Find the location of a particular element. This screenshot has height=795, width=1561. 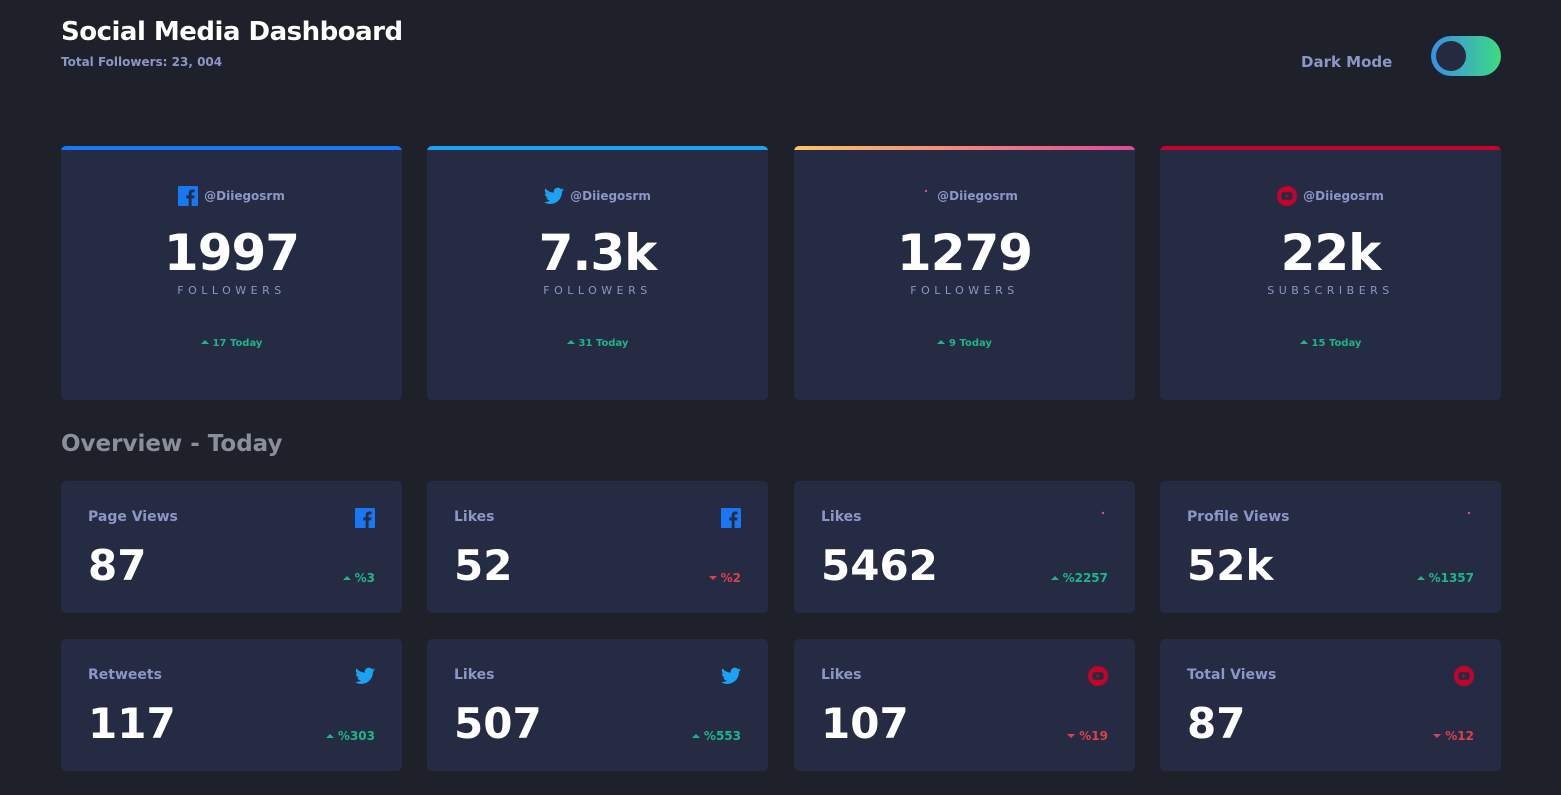

overview-change: %1357 is located at coordinates (1445, 578).